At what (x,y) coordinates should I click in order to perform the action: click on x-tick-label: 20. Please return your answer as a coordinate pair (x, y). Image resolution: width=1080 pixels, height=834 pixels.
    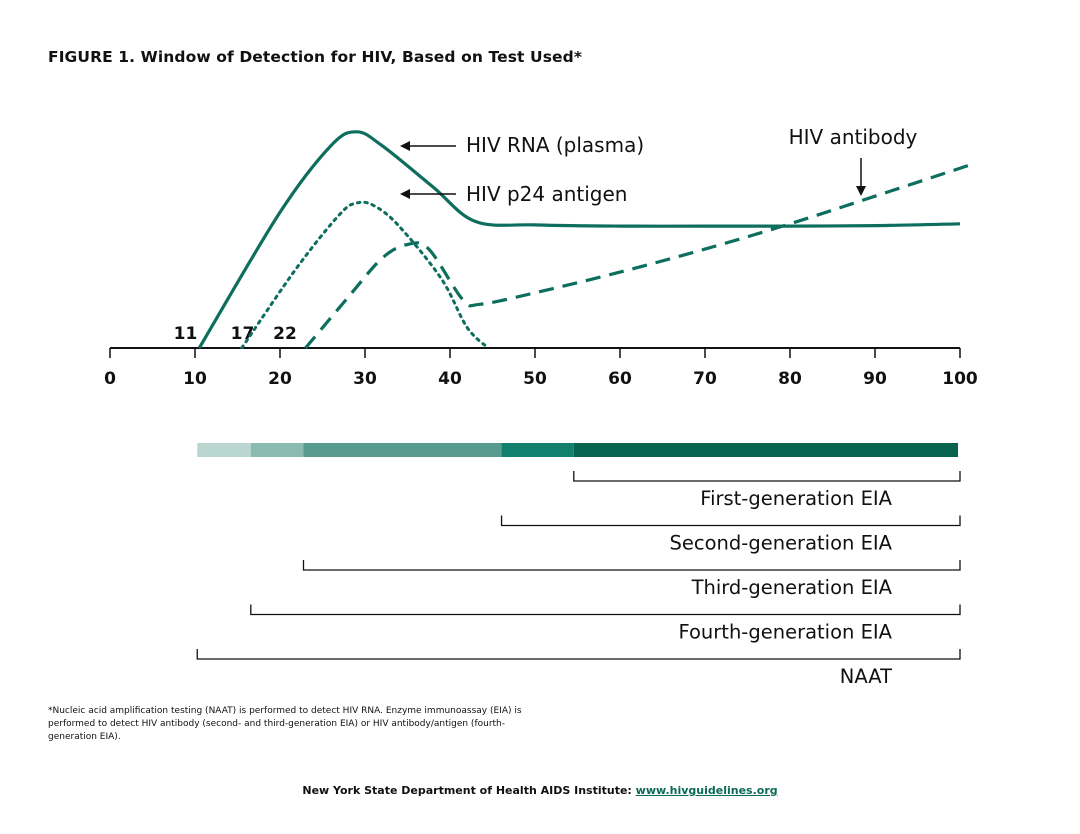
    Looking at the image, I should click on (280, 379).